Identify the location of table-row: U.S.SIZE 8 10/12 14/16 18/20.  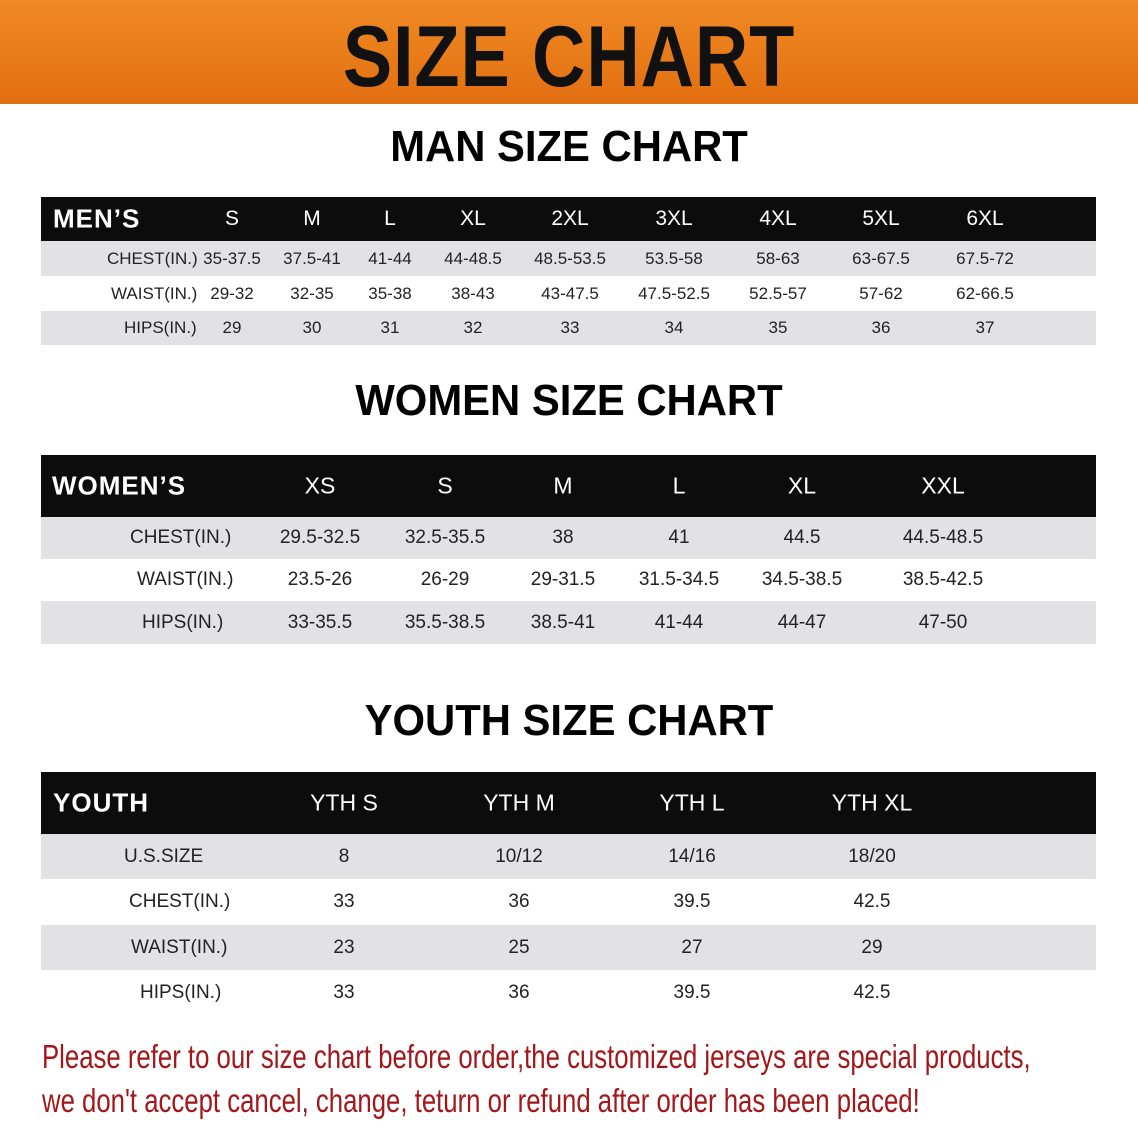
(568, 856).